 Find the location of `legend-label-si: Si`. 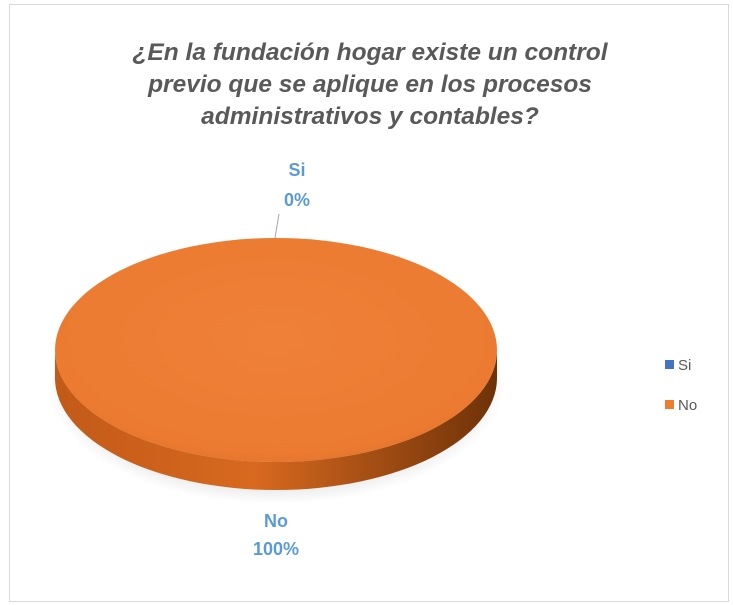

legend-label-si: Si is located at coordinates (684, 365).